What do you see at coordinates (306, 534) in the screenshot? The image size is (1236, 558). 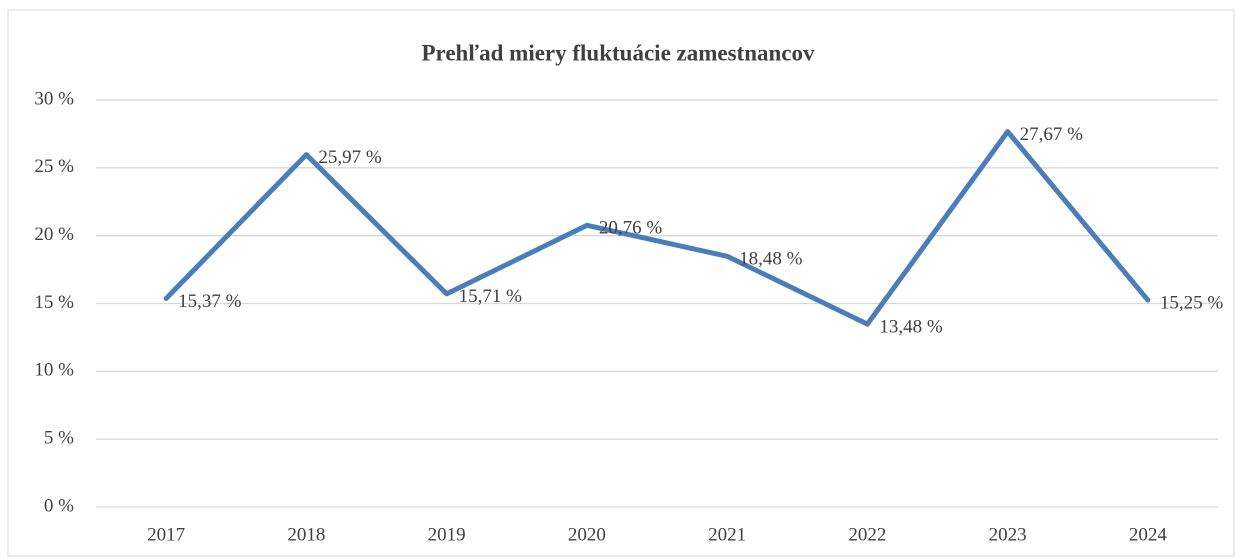 I see `x-tick-label: 2018` at bounding box center [306, 534].